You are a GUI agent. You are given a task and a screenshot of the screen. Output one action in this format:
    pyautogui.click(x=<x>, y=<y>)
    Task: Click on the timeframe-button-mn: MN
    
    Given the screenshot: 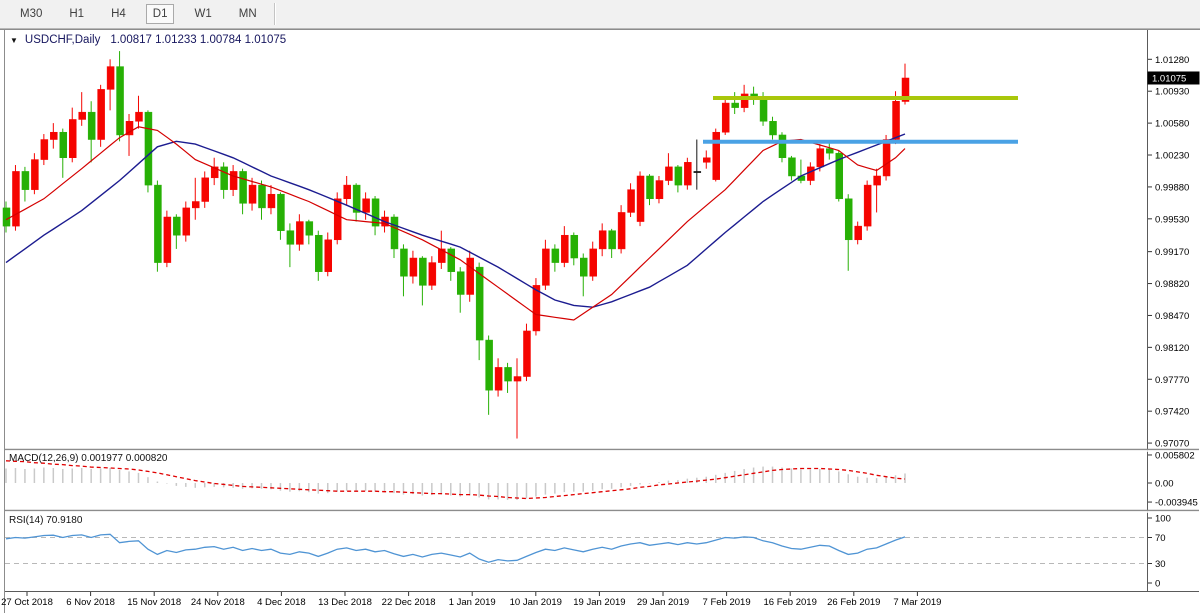 What is the action you would take?
    pyautogui.click(x=247, y=14)
    